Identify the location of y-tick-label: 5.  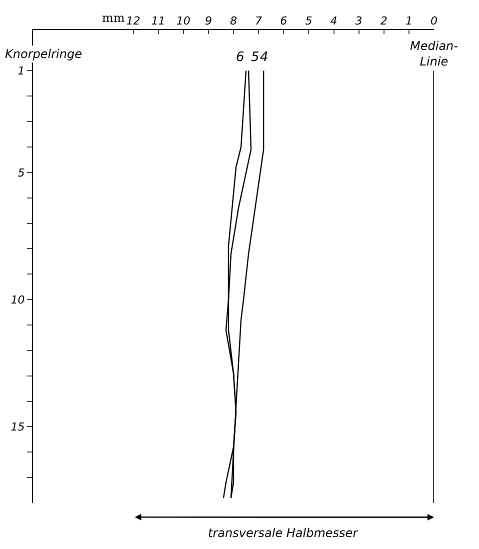
(21, 173).